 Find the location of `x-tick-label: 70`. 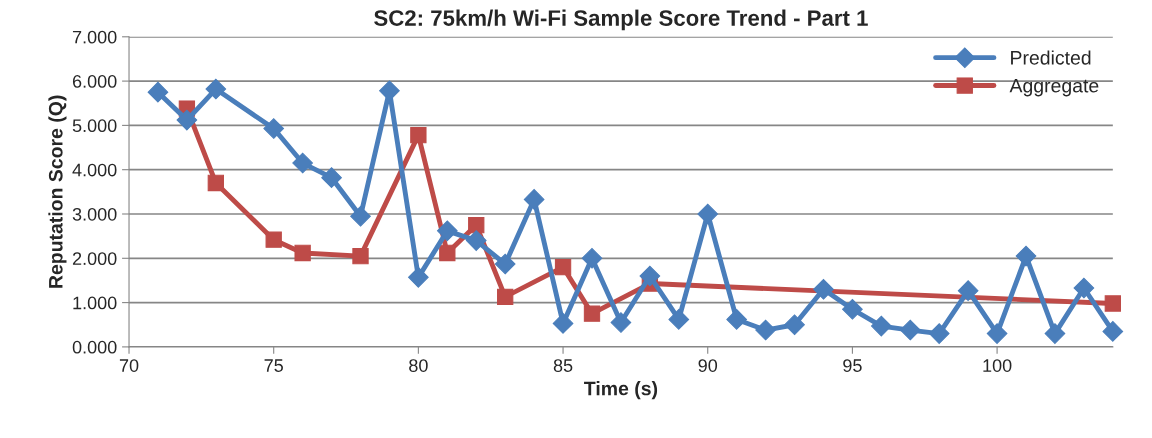

x-tick-label: 70 is located at coordinates (129, 365).